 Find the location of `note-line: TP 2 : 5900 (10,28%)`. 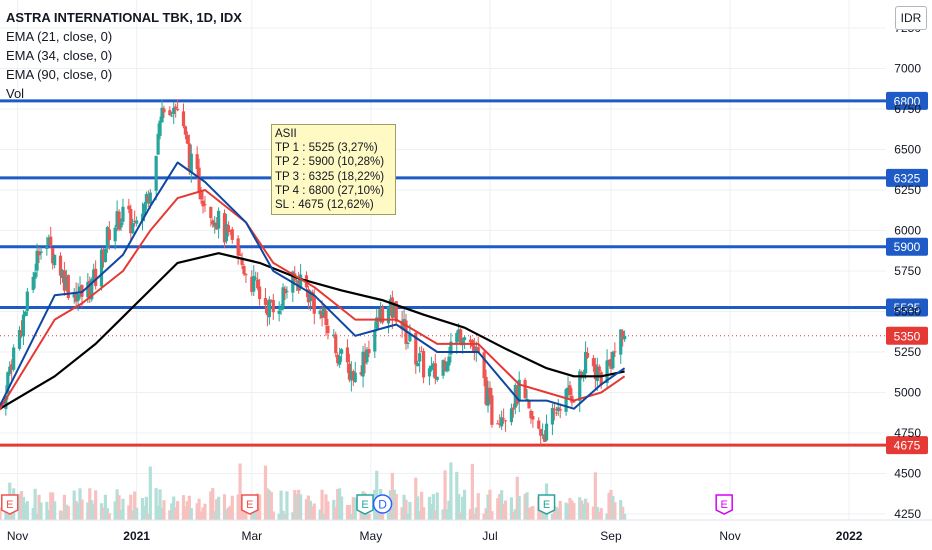

note-line: TP 2 : 5900 (10,28%) is located at coordinates (330, 162).